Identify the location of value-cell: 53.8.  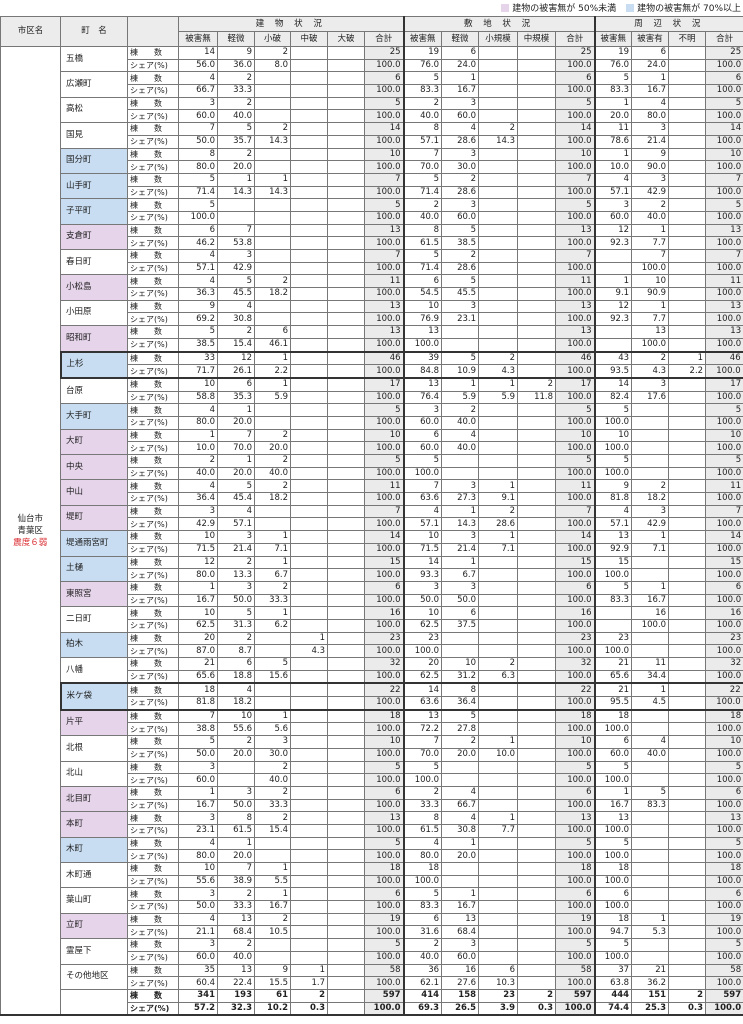
(236, 243).